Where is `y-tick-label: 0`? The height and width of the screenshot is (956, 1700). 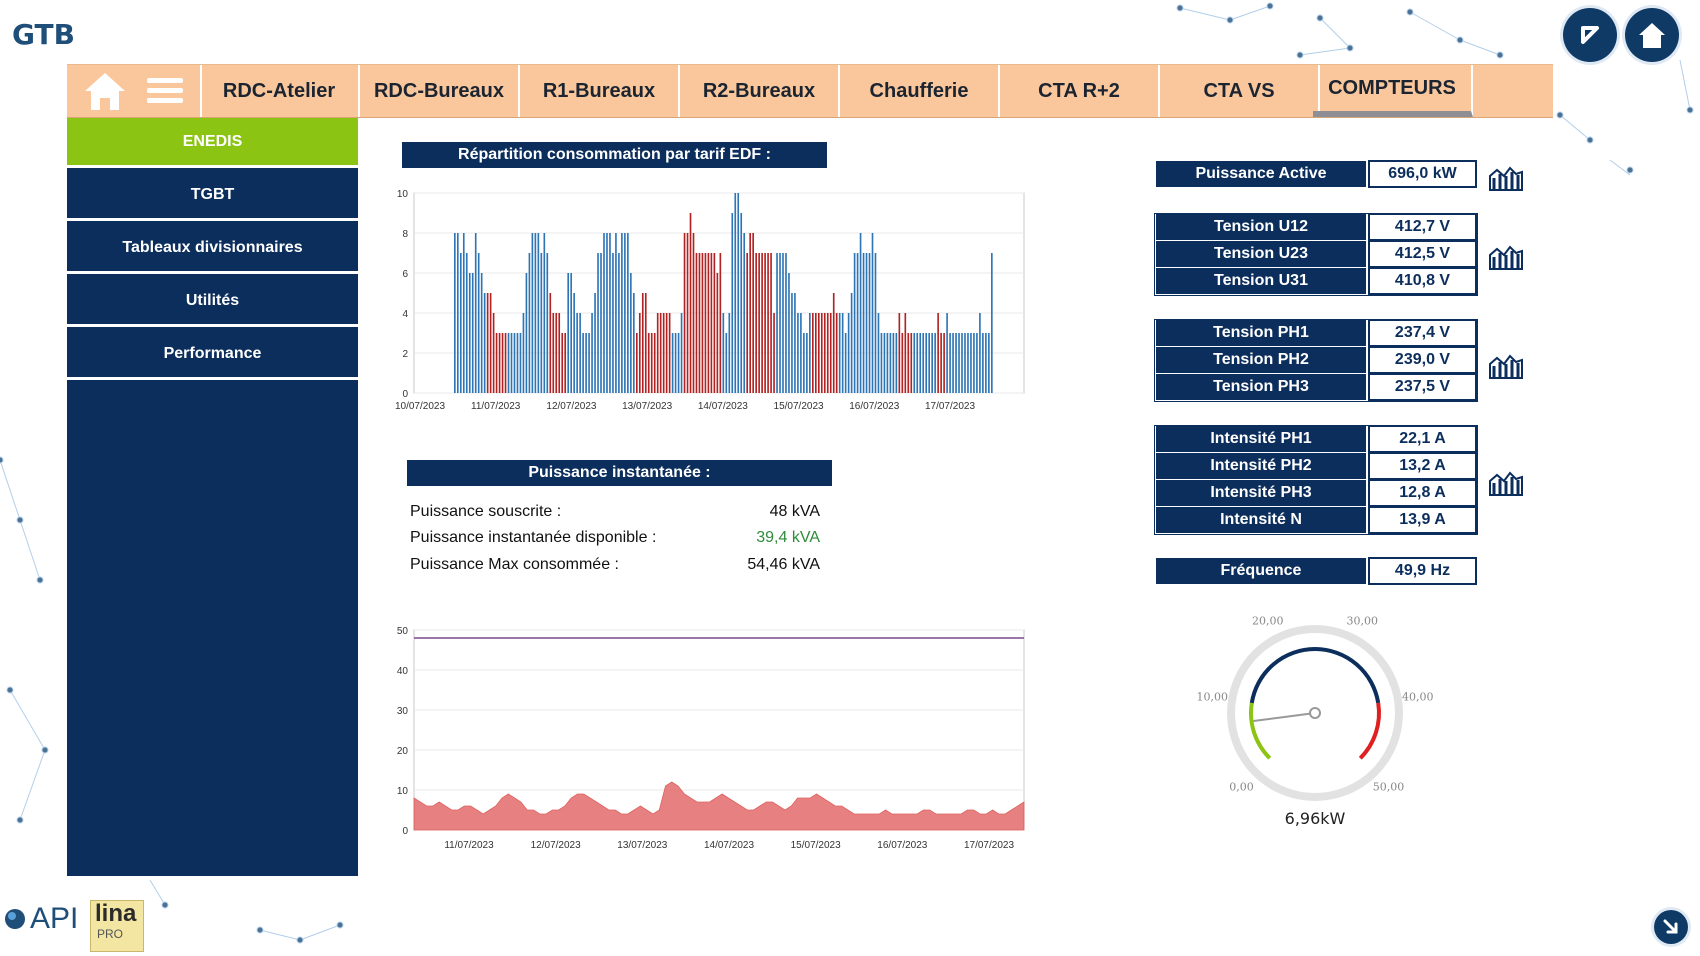
y-tick-label: 0 is located at coordinates (405, 394).